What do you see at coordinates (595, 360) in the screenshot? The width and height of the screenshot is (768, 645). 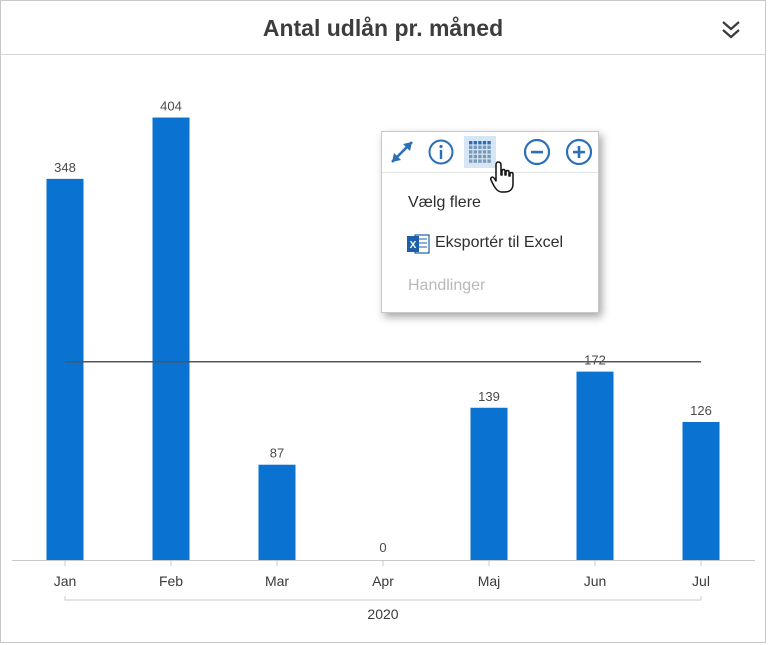 I see `data-label-jun: 172` at bounding box center [595, 360].